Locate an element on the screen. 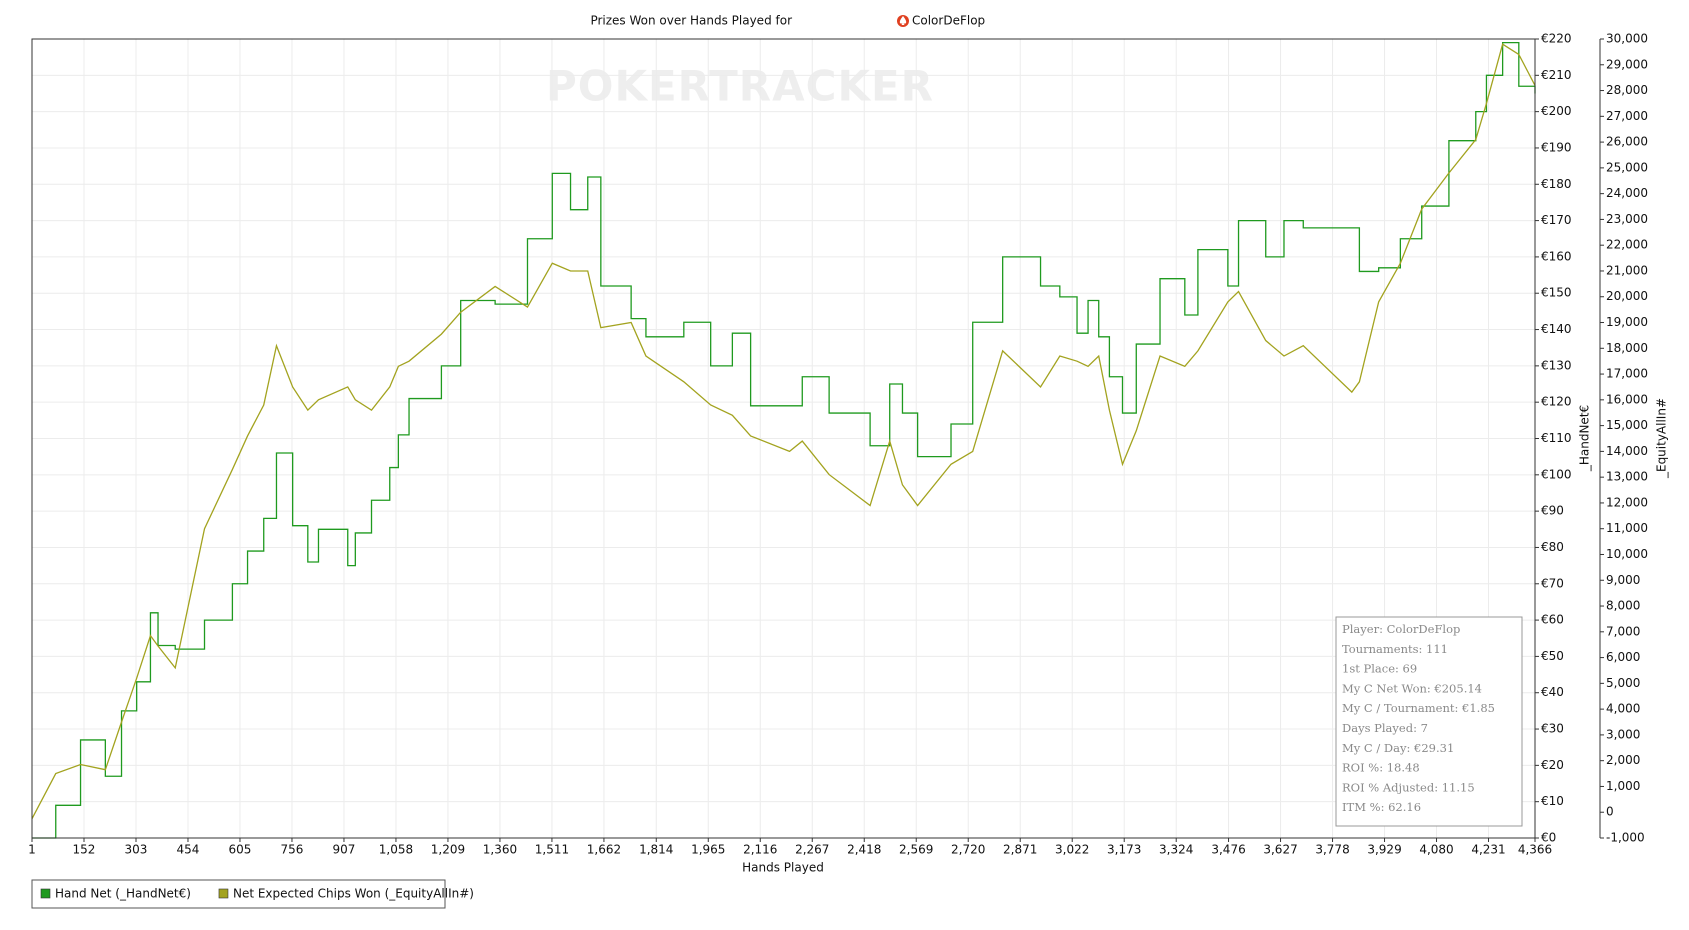  y-tick-label: €10 is located at coordinates (1552, 801).